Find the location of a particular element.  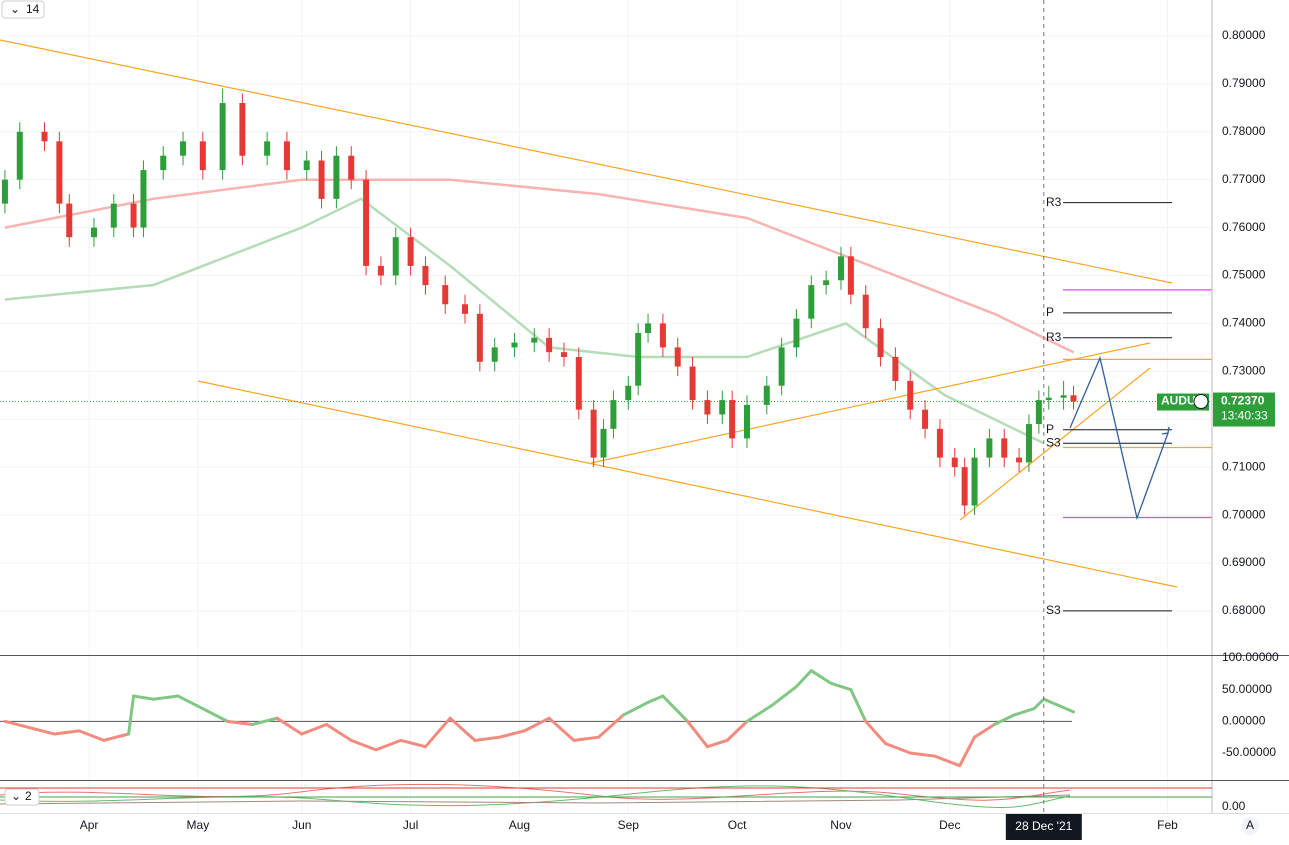

y-tick-label: 0.00000 is located at coordinates (1244, 721).